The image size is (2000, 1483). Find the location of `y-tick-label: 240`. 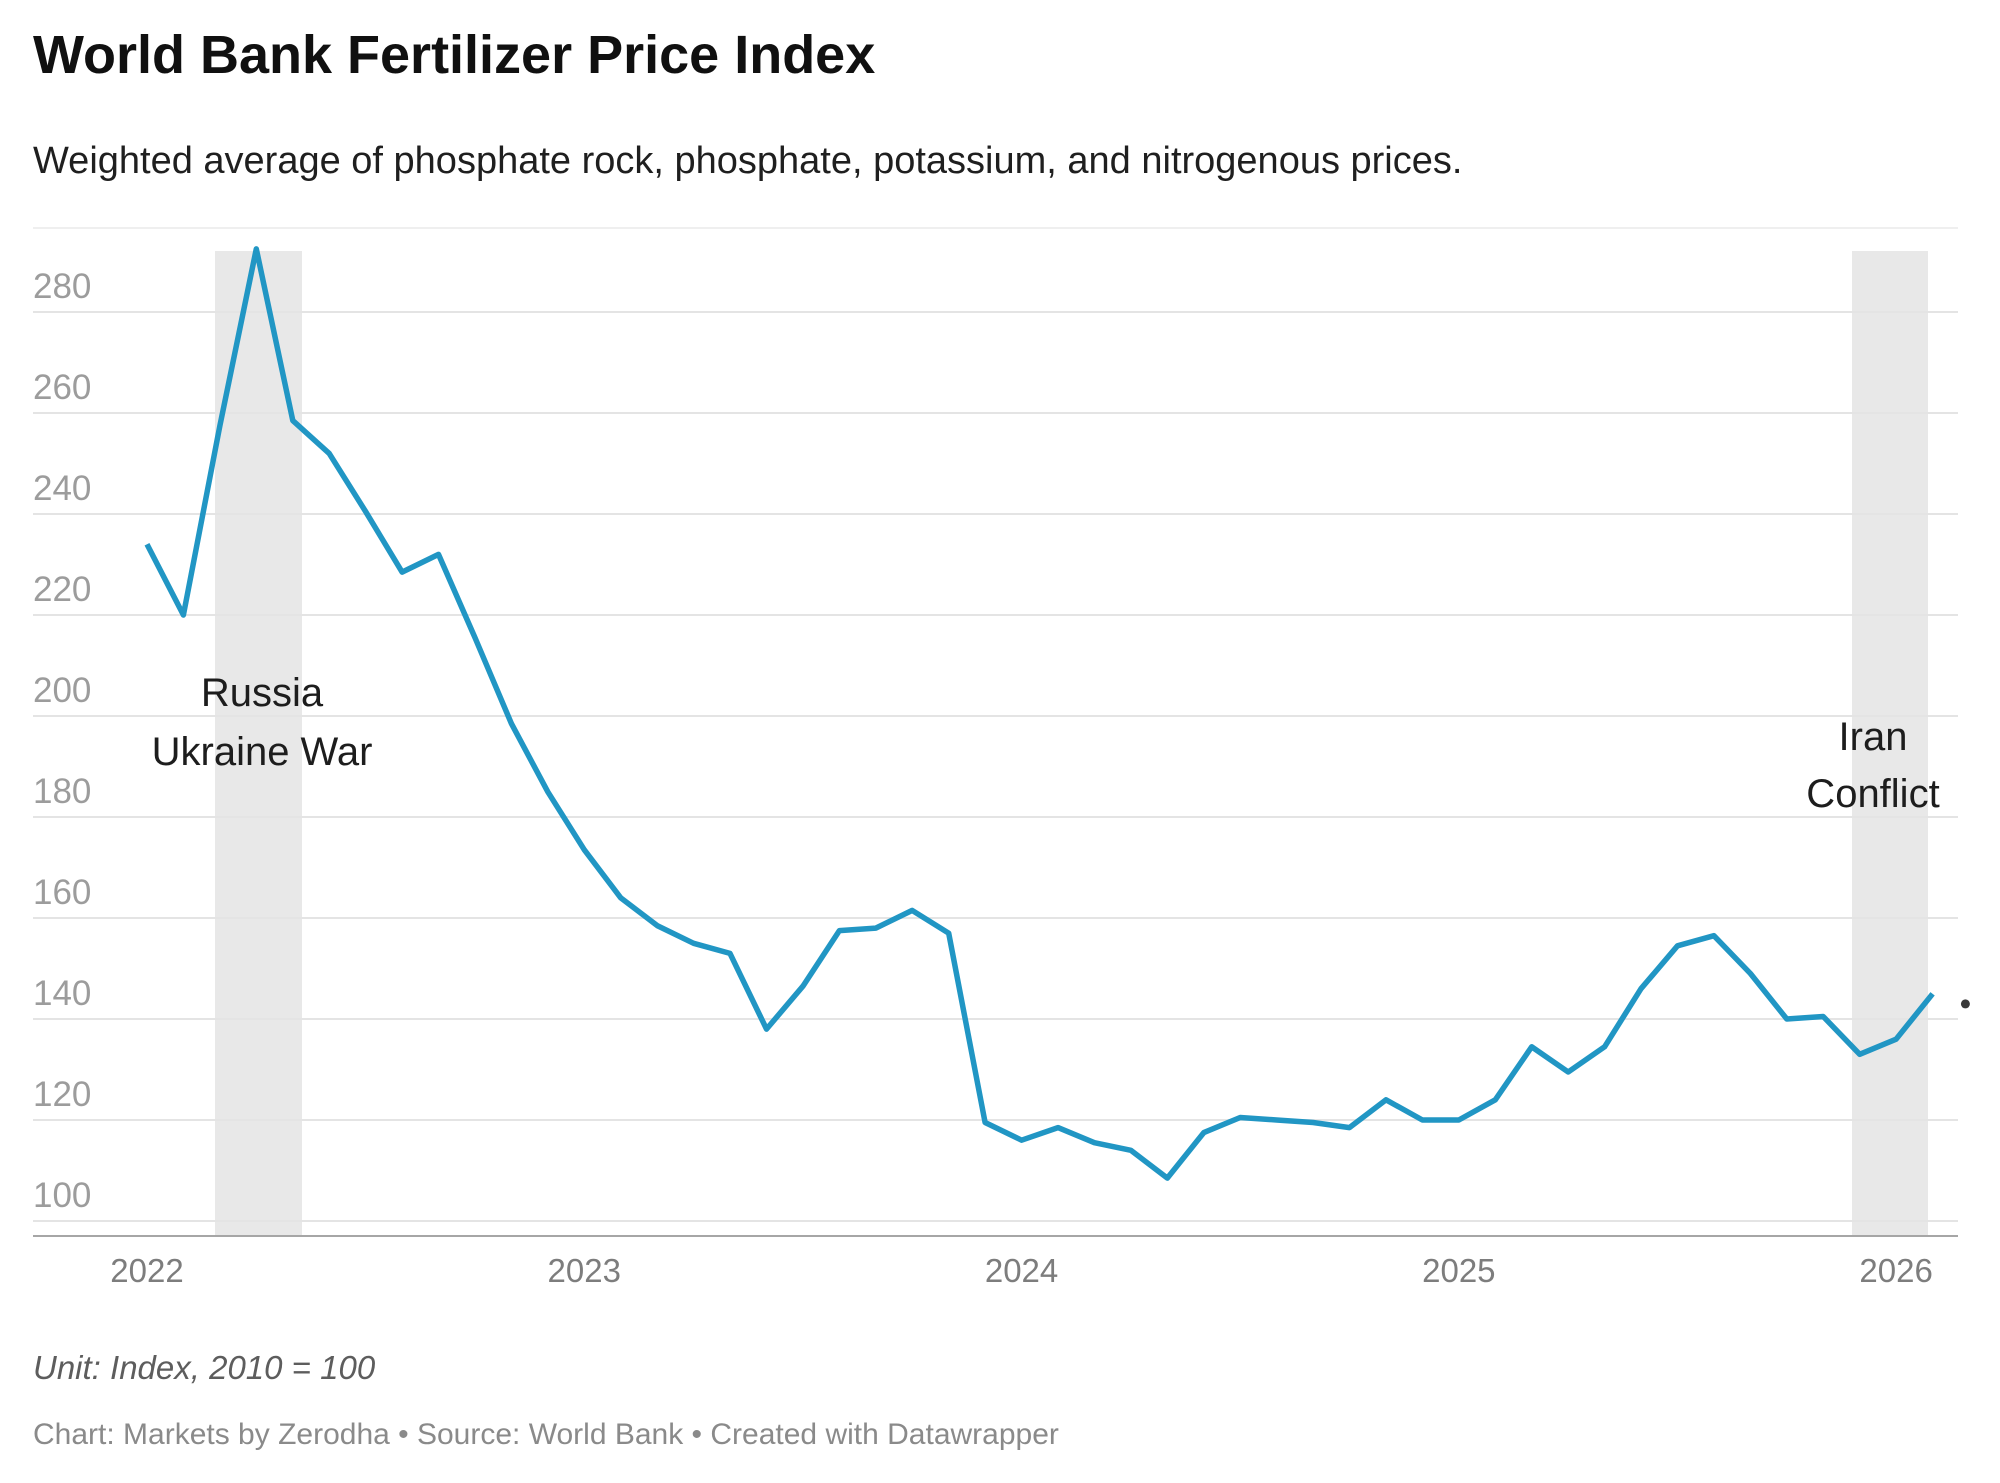

y-tick-label: 240 is located at coordinates (62, 488).